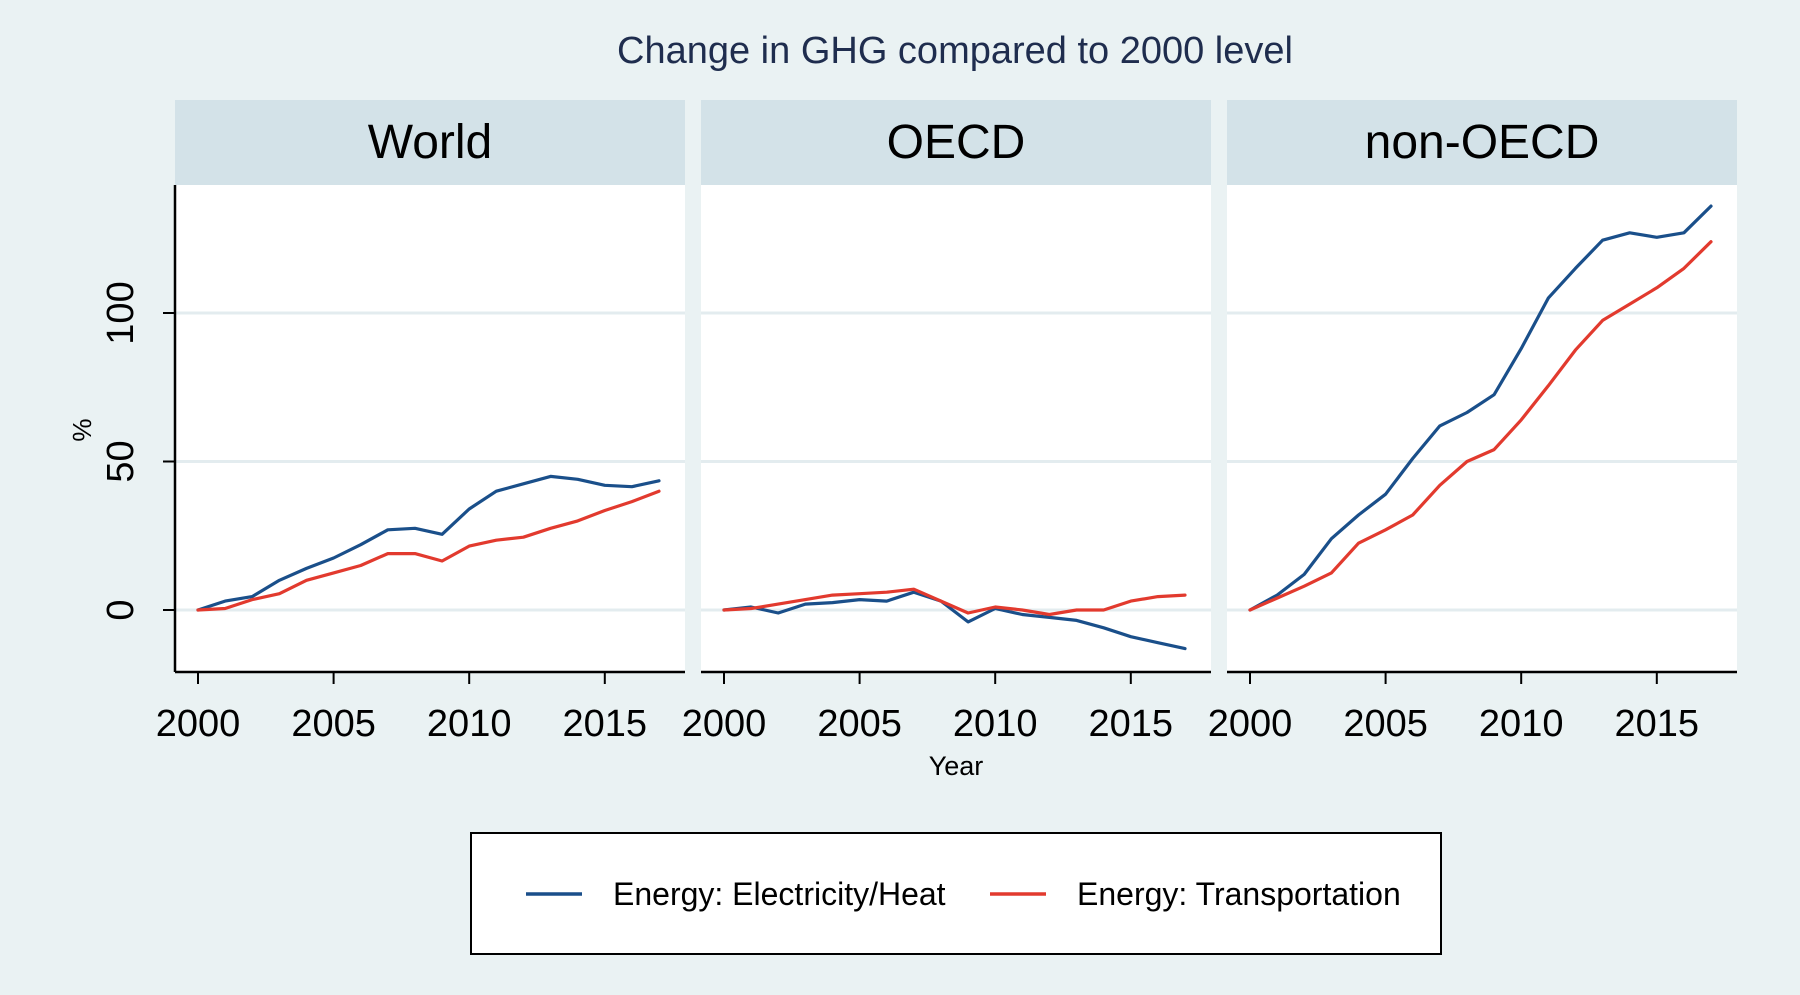  What do you see at coordinates (1250, 724) in the screenshot?
I see `x-tick-label-non-oecd-2000: 2000` at bounding box center [1250, 724].